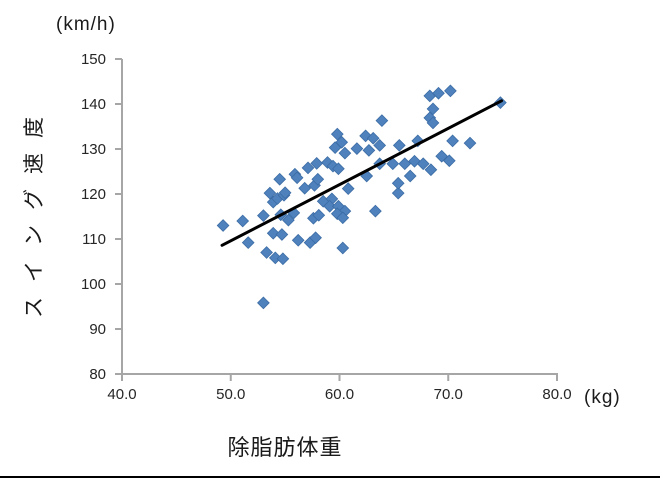 The height and width of the screenshot is (483, 660). I want to click on y-tick-label: 140, so click(93, 104).